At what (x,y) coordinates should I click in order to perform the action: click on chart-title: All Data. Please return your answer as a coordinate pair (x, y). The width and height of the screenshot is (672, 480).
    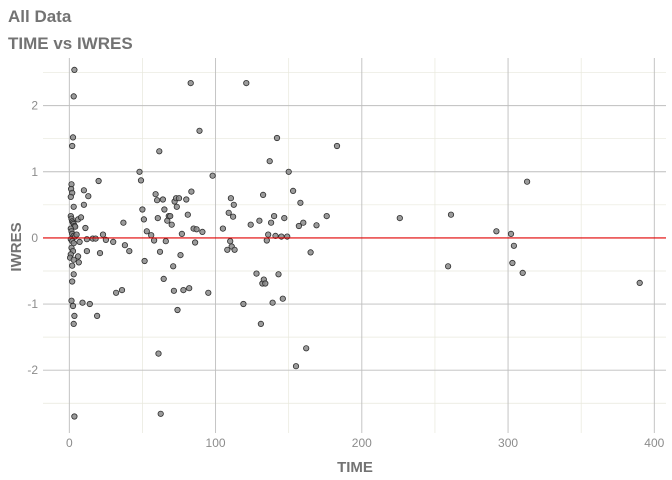
    Looking at the image, I should click on (40, 16).